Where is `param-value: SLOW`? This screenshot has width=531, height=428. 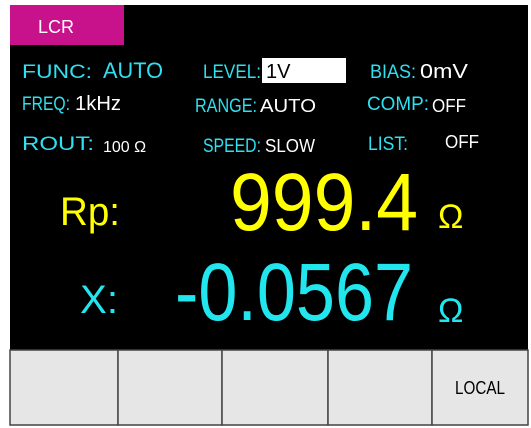
param-value: SLOW is located at coordinates (290, 146).